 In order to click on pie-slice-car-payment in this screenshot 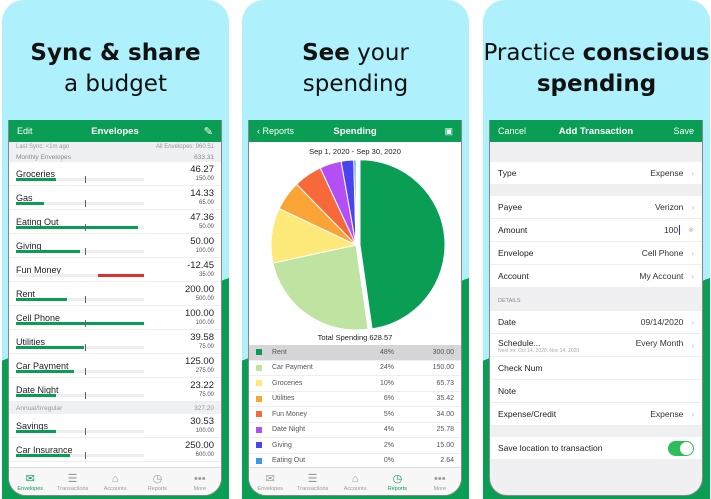, I will do `click(320, 287)`.